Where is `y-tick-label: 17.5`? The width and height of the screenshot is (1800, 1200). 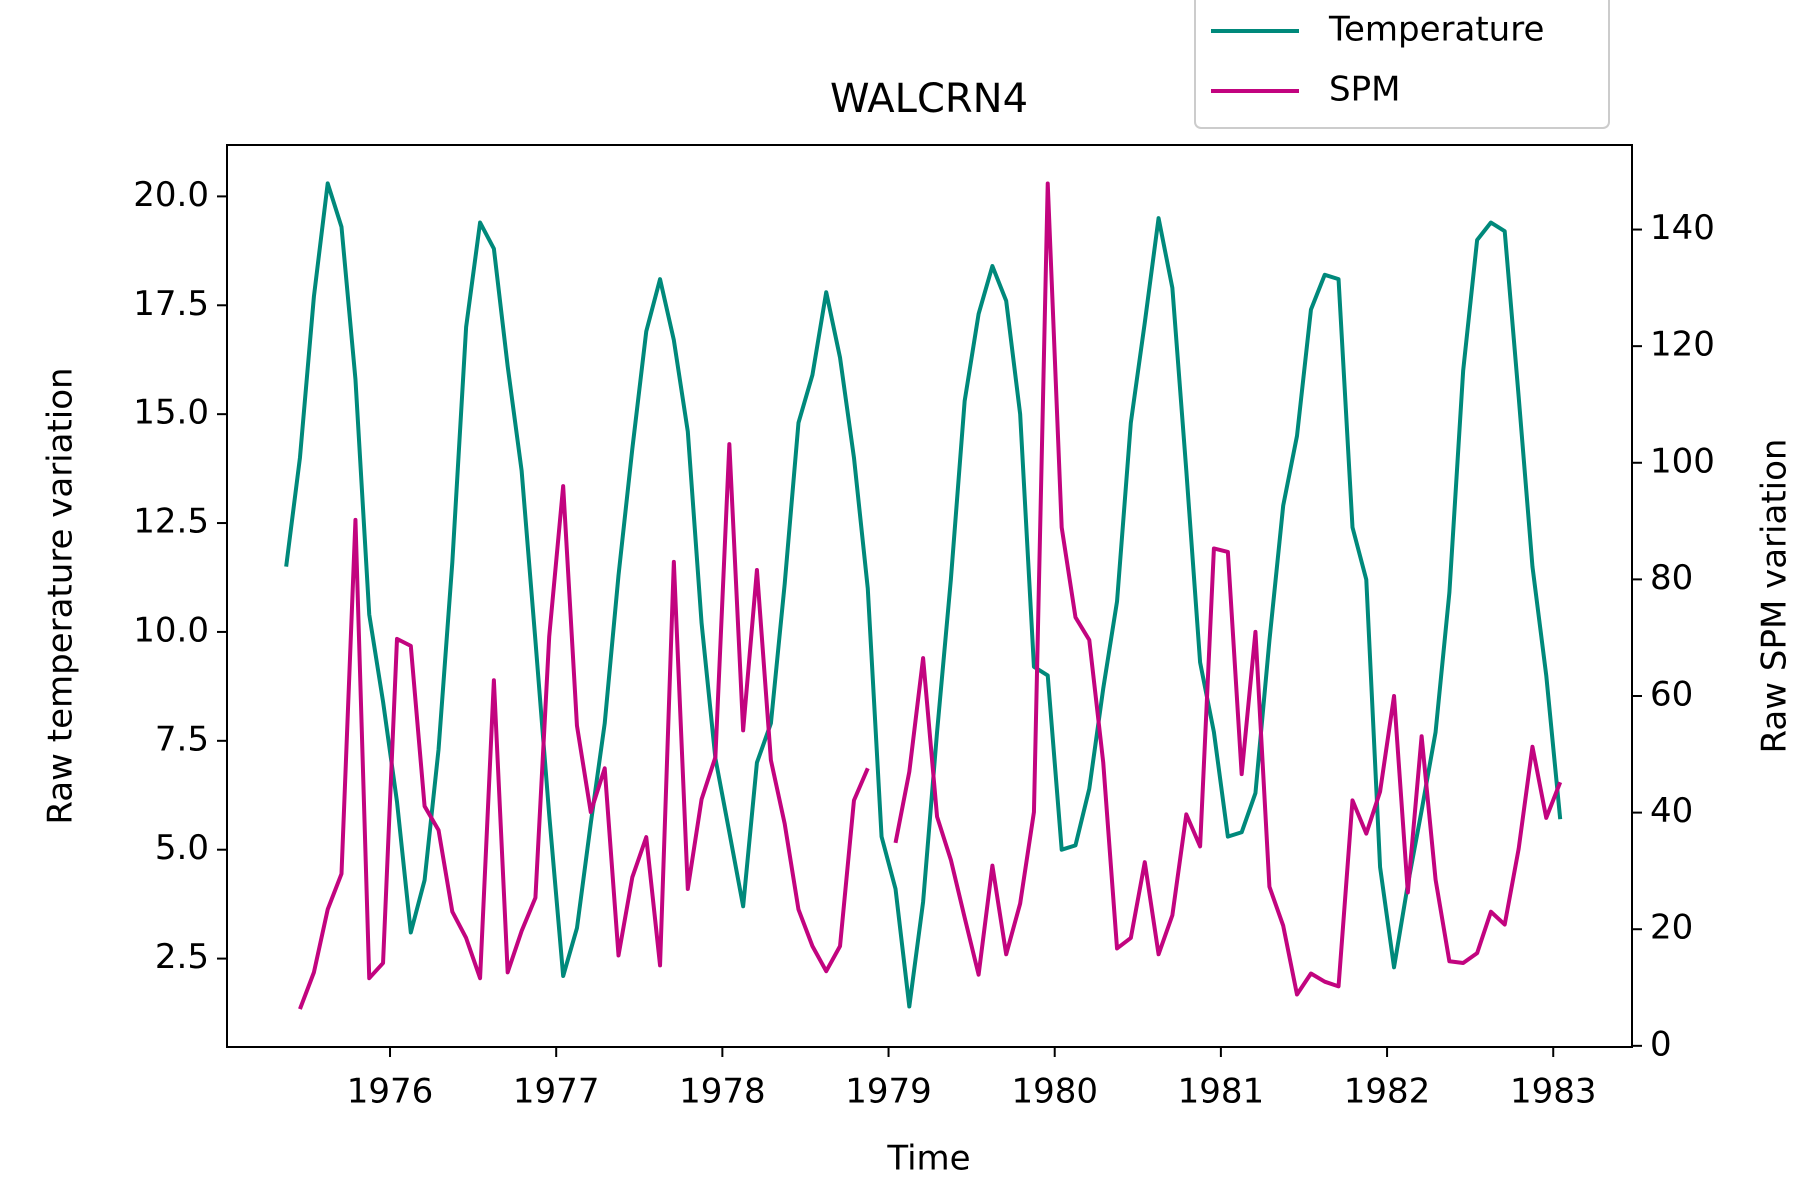
y-tick-label: 17.5 is located at coordinates (171, 304).